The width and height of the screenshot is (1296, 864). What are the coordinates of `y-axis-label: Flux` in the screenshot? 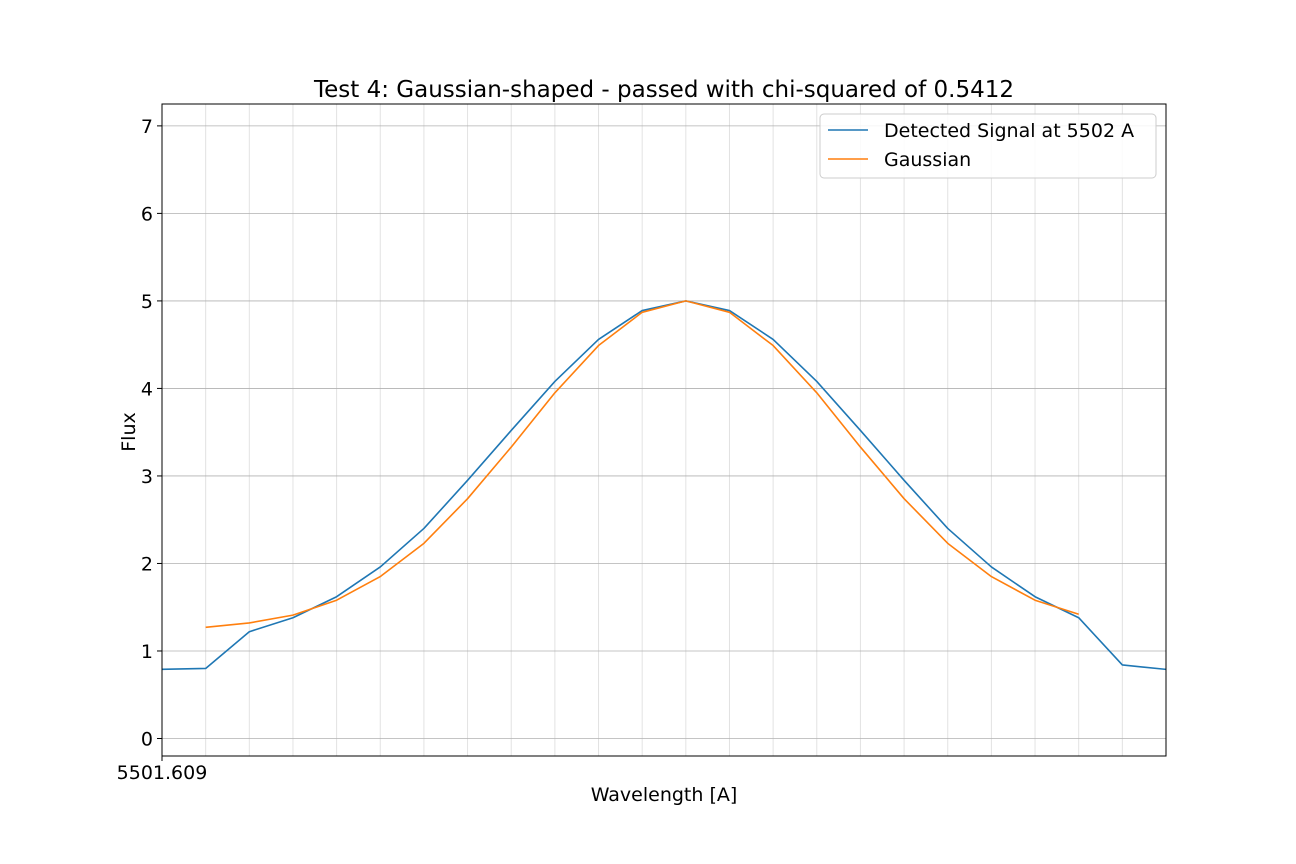 It's located at (129, 432).